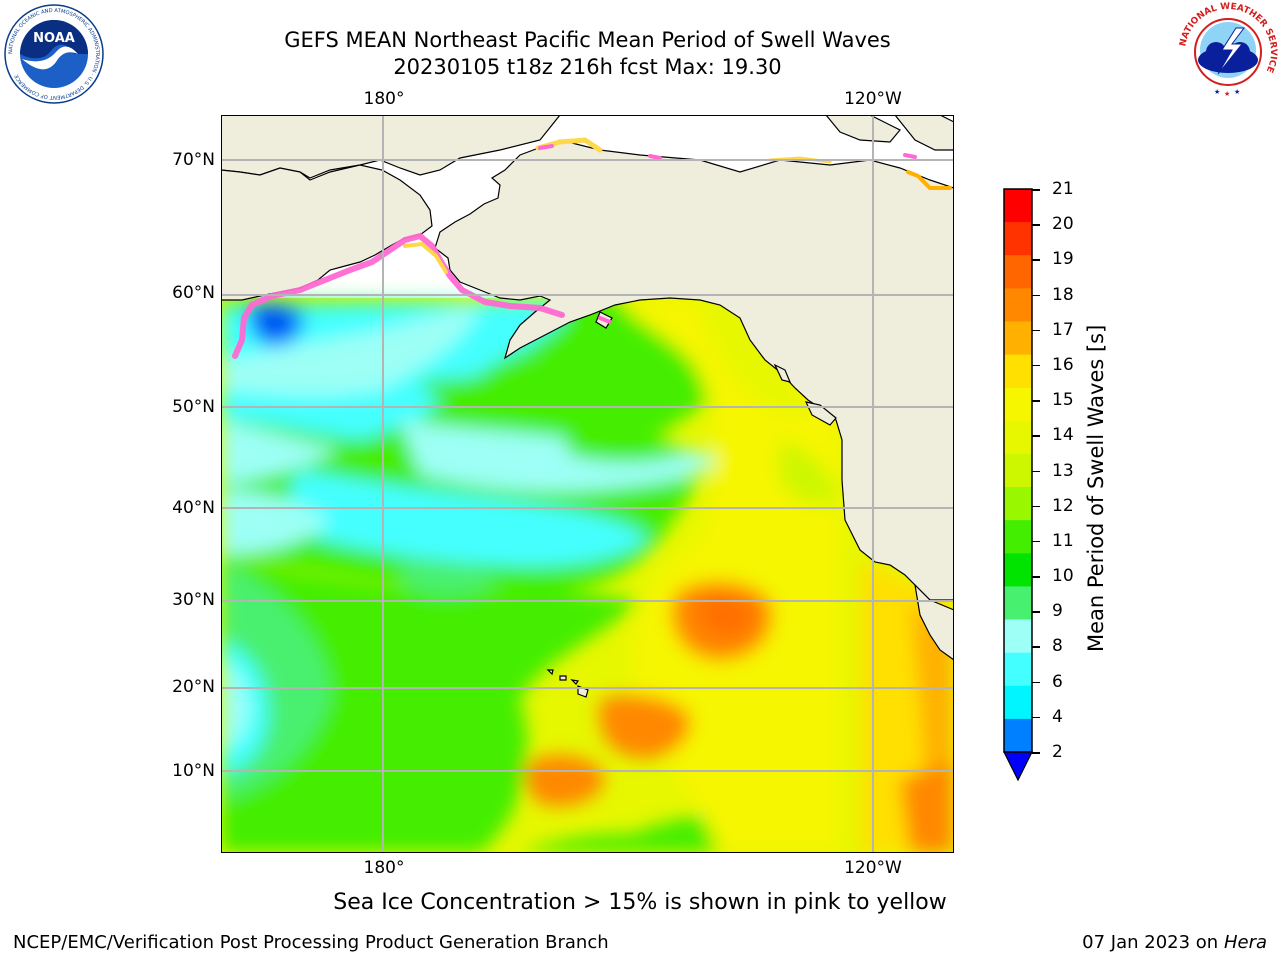 This screenshot has width=1280, height=960. Describe the element at coordinates (193, 687) in the screenshot. I see `lat-label-20n: 20°N` at that location.